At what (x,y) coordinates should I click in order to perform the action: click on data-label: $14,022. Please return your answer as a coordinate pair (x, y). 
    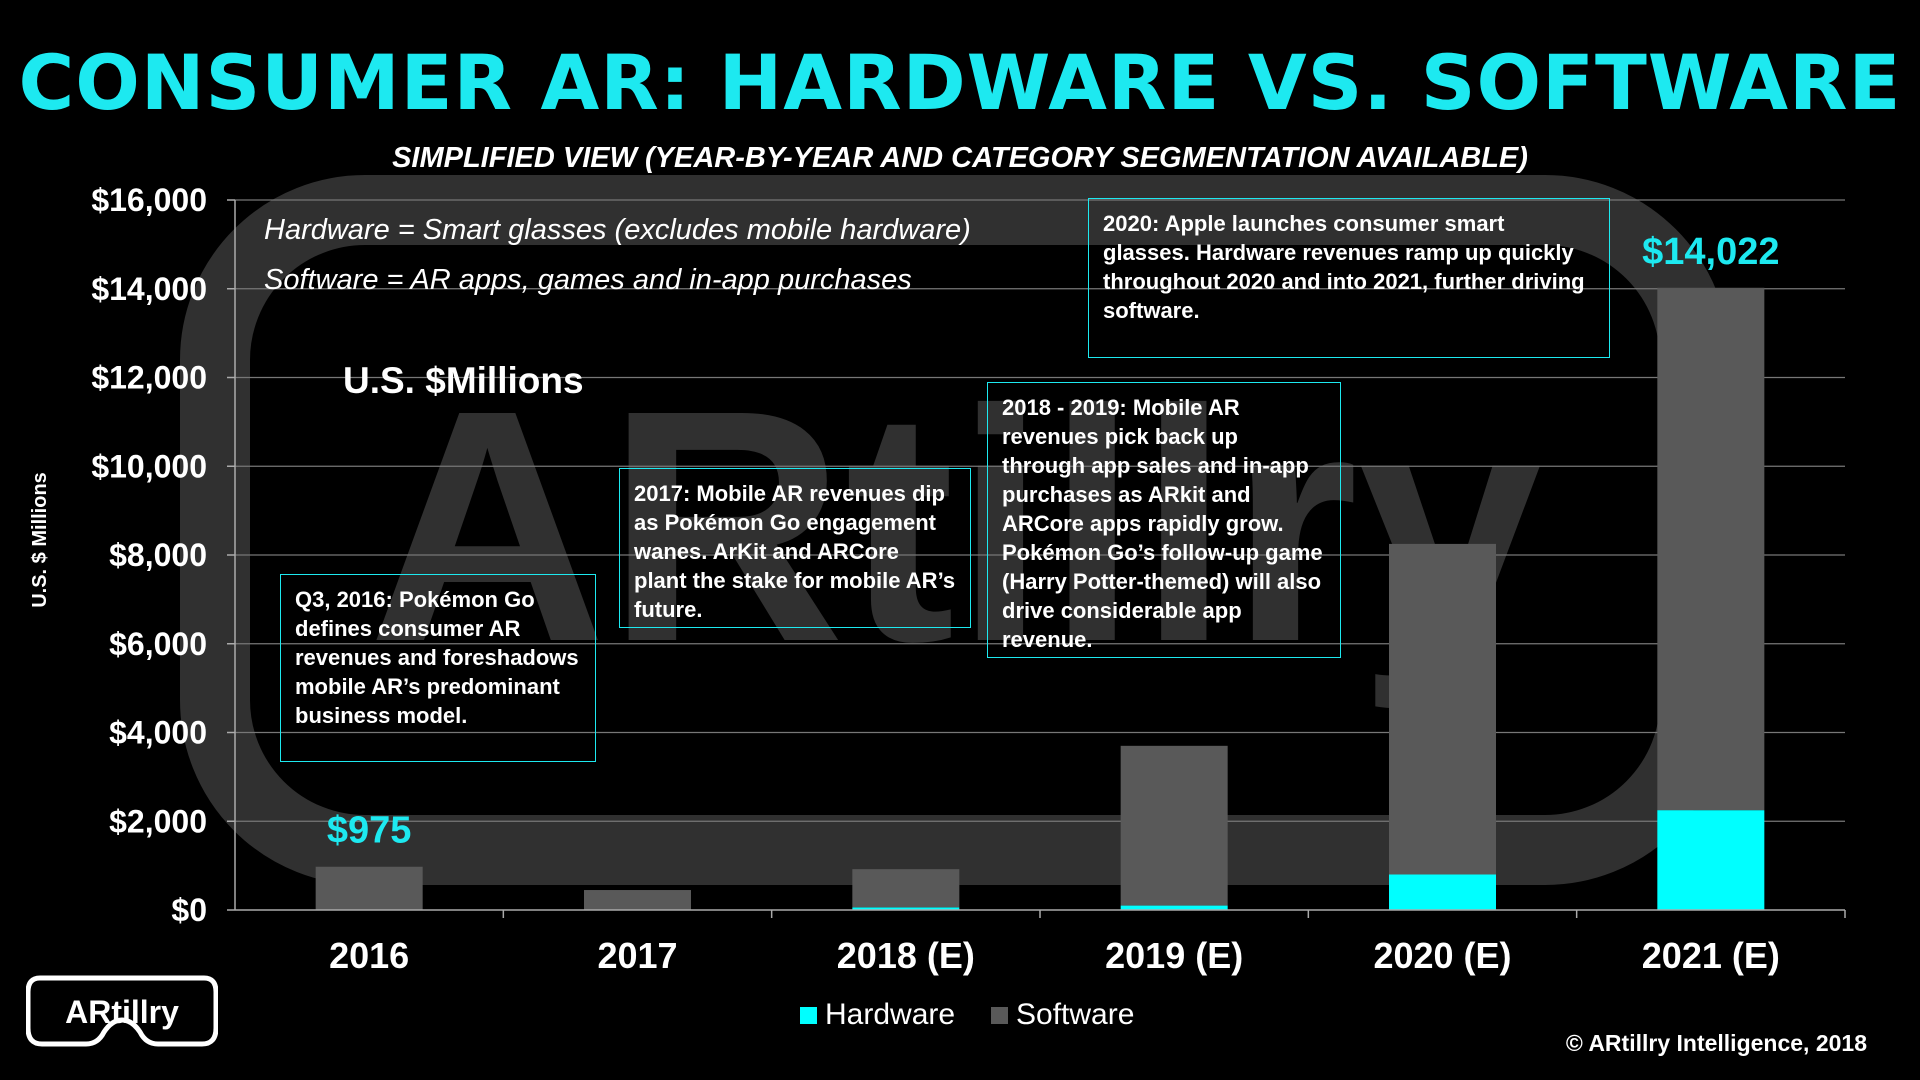
    Looking at the image, I should click on (1710, 252).